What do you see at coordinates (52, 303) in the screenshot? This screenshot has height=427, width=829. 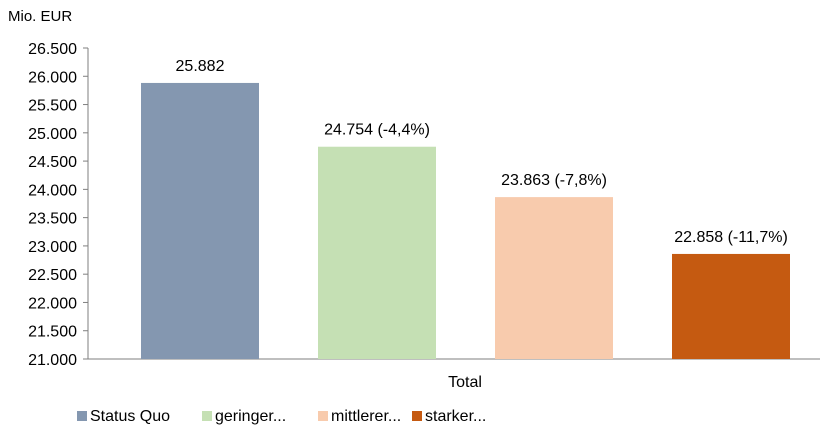 I see `y-tick-label: 22.000` at bounding box center [52, 303].